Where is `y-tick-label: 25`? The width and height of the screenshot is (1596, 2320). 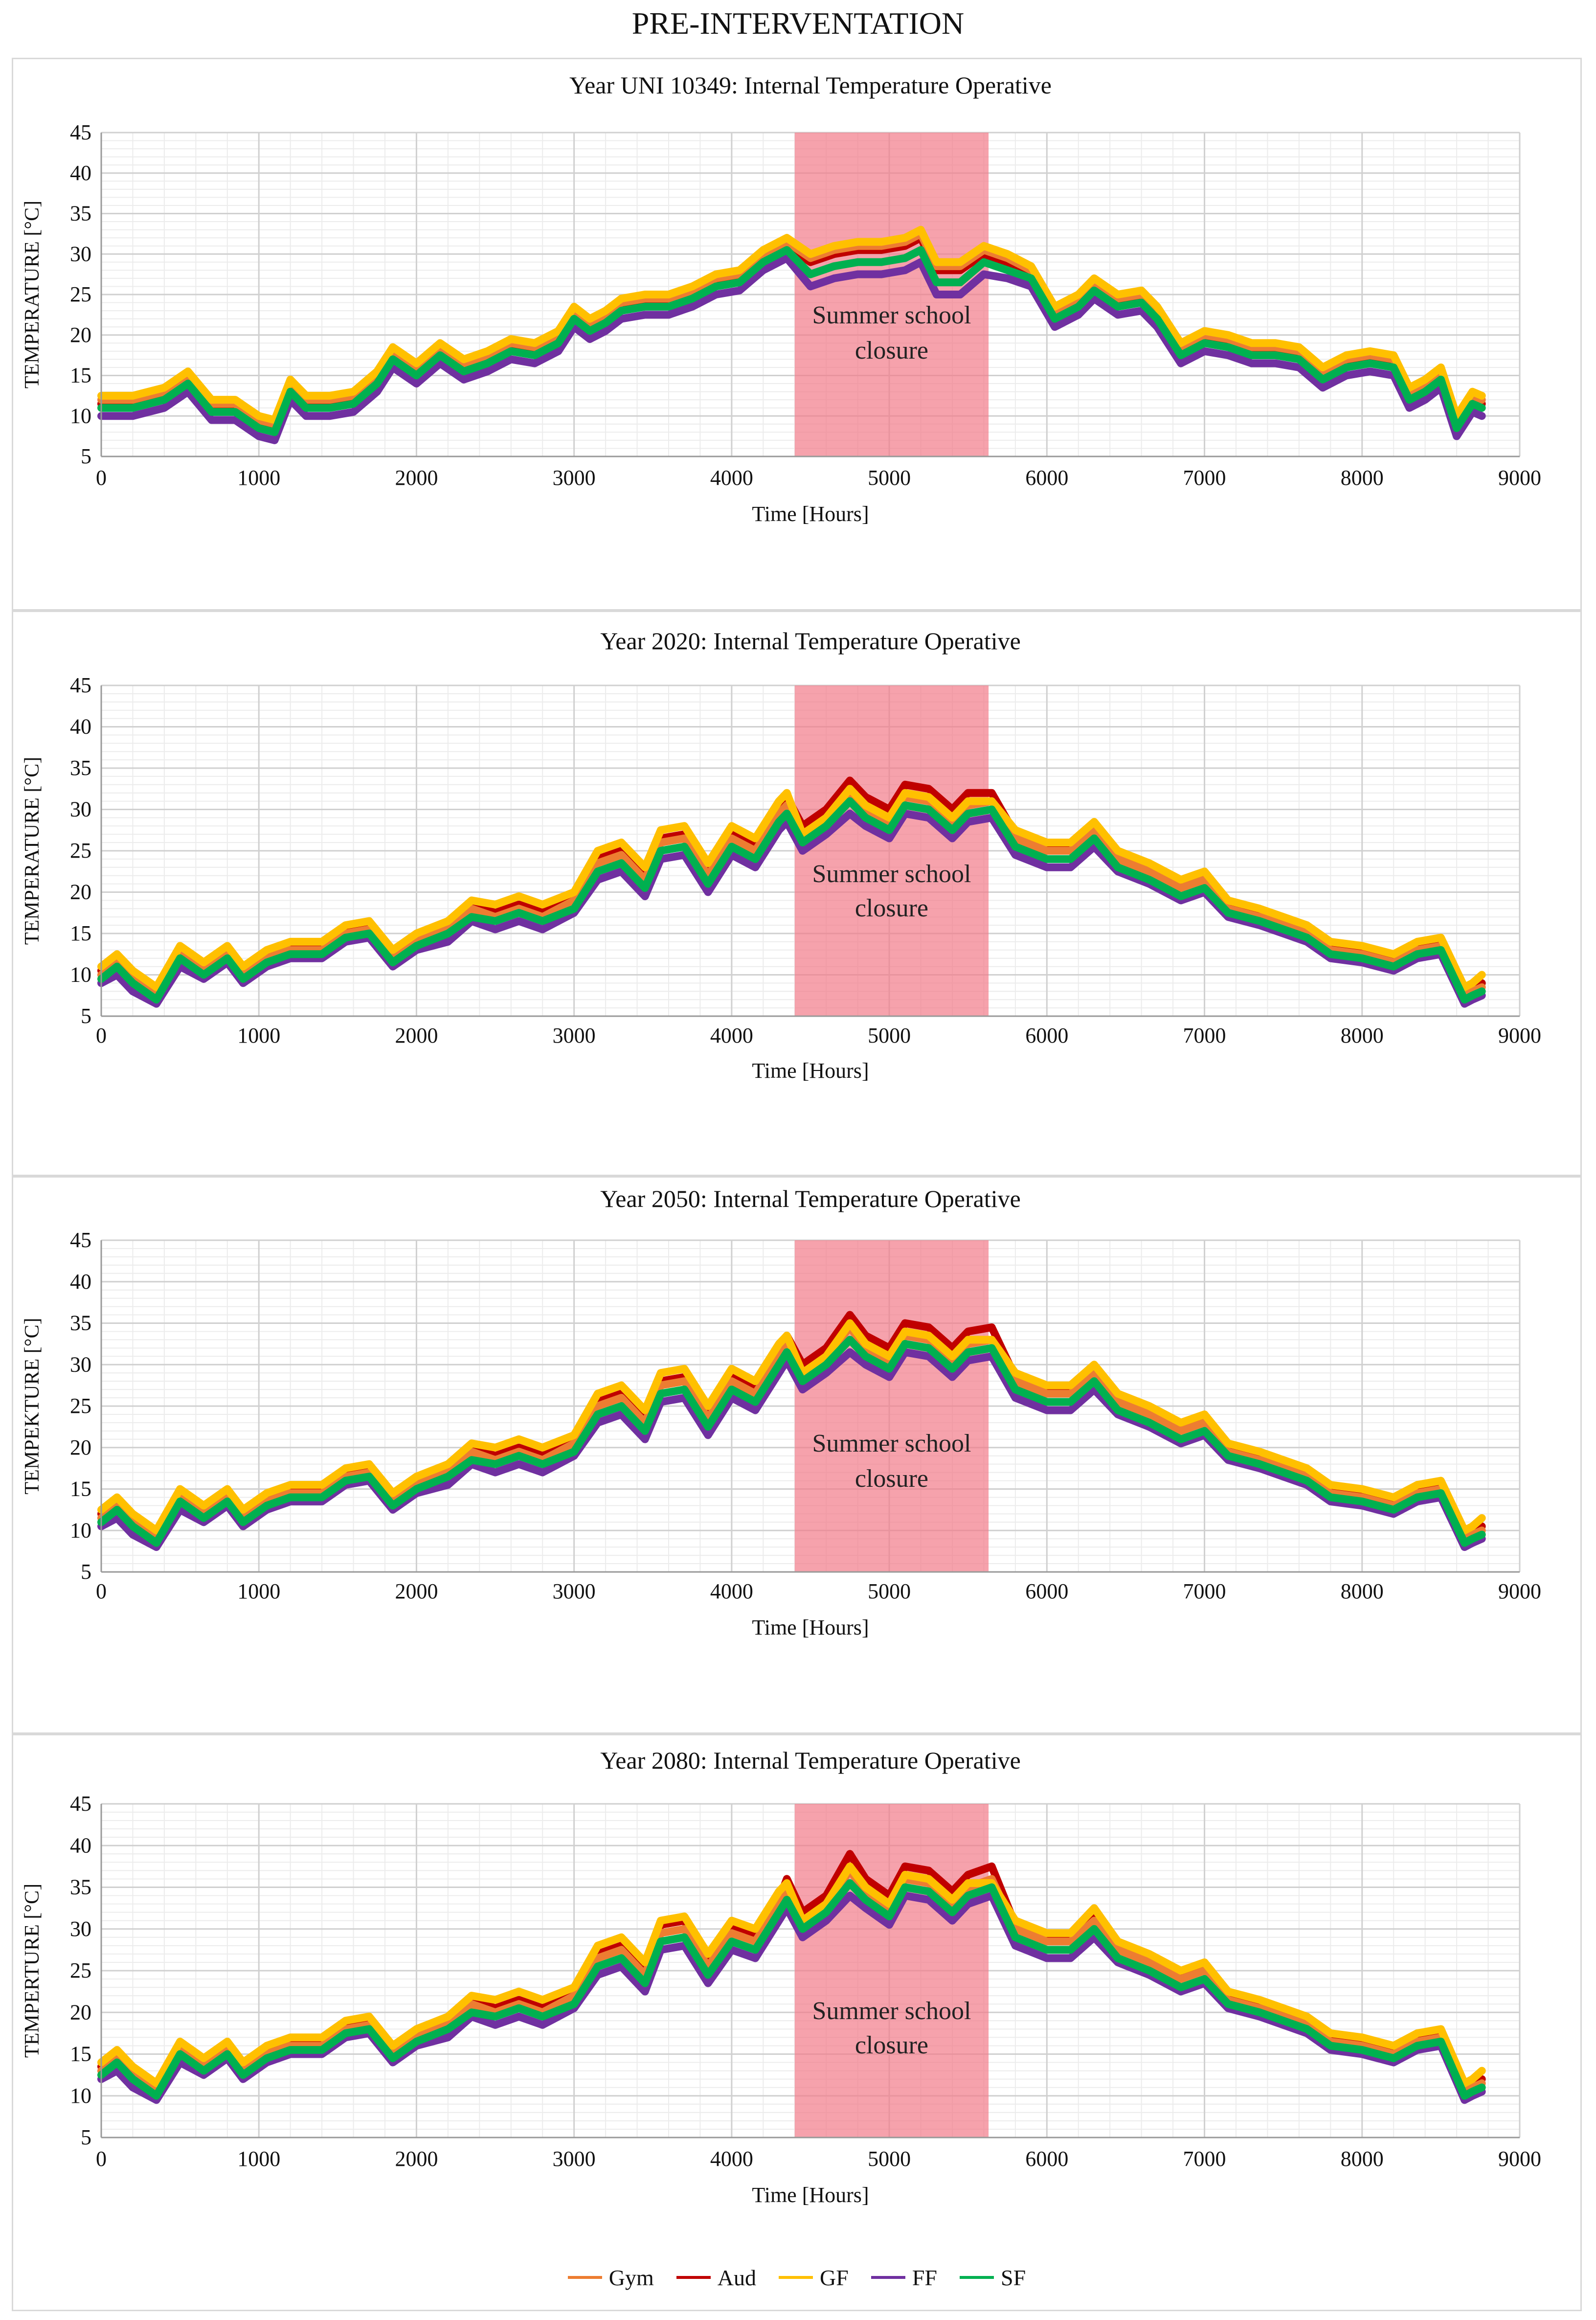
y-tick-label: 25 is located at coordinates (80, 851).